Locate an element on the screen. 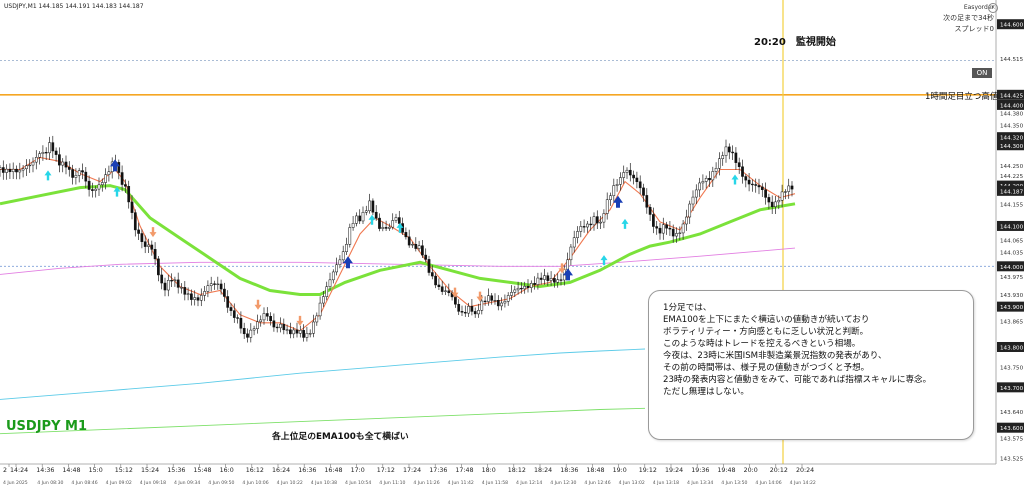 This screenshot has height=494, width=1024. price-axis-label: 144.225 is located at coordinates (1012, 177).